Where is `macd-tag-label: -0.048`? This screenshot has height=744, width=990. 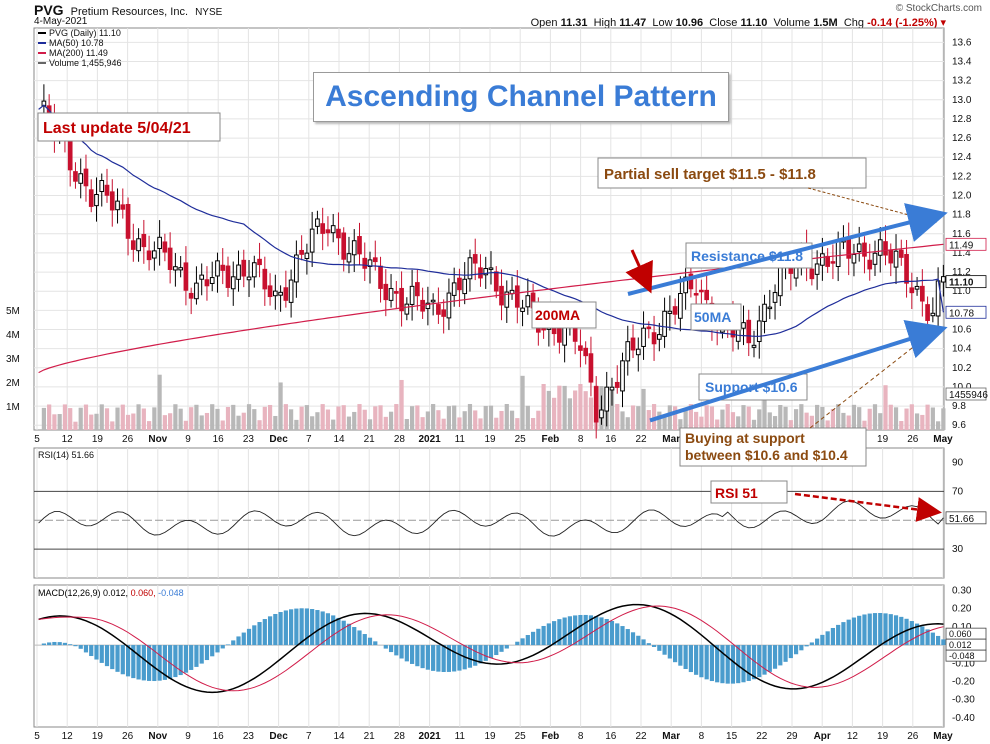
macd-tag-label: -0.048 is located at coordinates (962, 656).